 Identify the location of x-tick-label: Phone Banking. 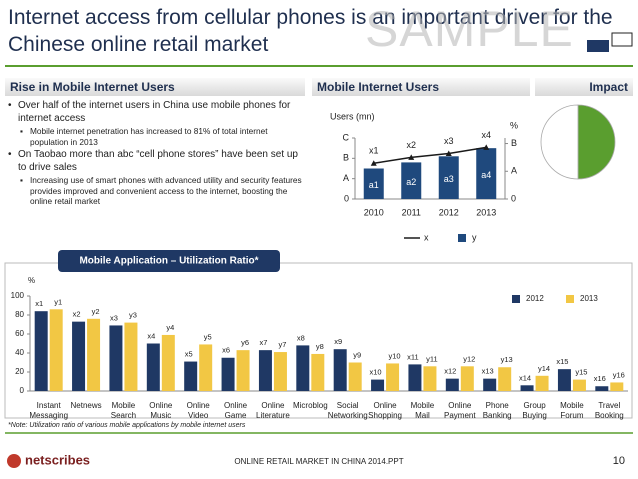
(497, 410).